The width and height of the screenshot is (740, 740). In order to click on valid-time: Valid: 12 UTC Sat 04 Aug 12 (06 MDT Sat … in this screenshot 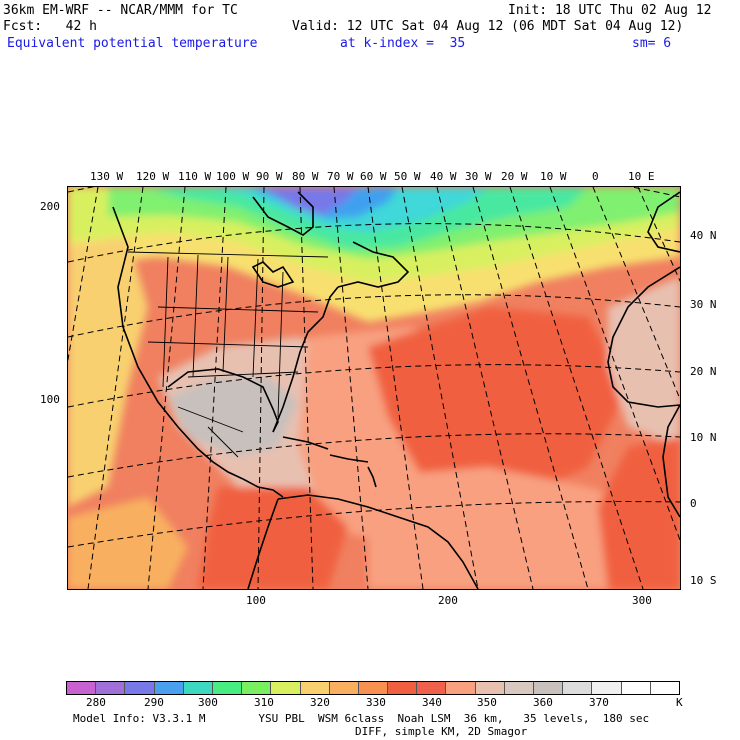, I will do `click(488, 26)`.